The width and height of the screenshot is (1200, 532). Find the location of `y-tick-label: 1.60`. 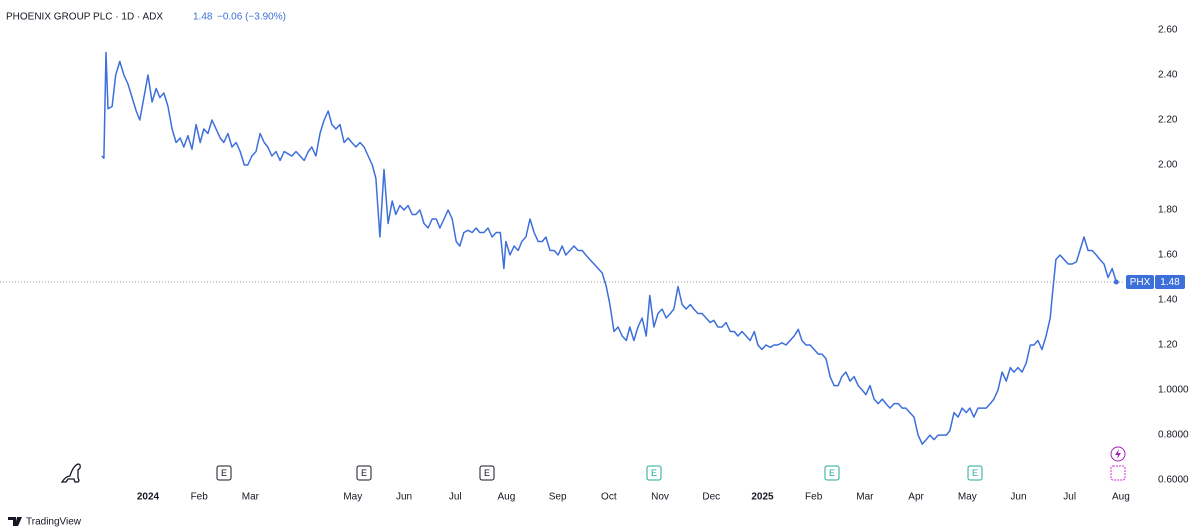

y-tick-label: 1.60 is located at coordinates (1168, 255).